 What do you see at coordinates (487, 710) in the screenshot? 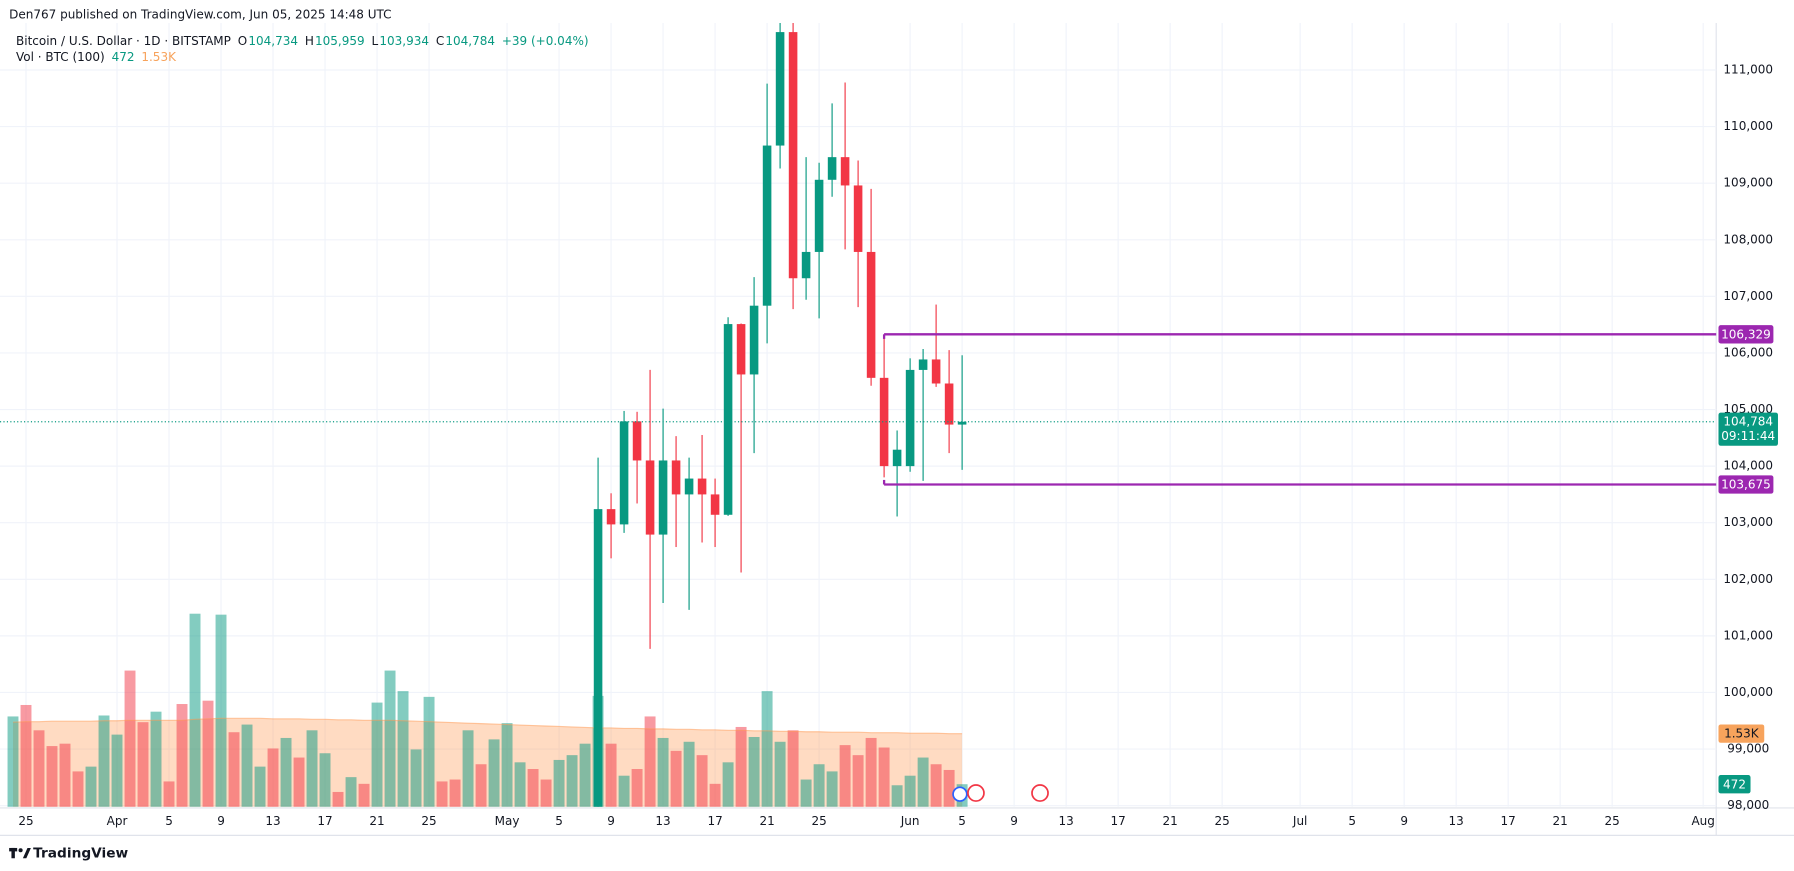
I see `volume-pane` at bounding box center [487, 710].